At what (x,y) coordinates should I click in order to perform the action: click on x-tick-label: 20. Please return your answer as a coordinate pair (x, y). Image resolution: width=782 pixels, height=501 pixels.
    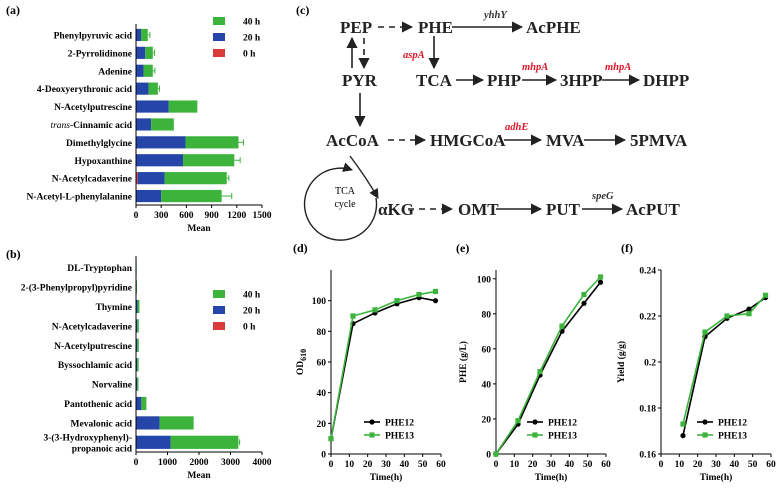
    Looking at the image, I should click on (698, 465).